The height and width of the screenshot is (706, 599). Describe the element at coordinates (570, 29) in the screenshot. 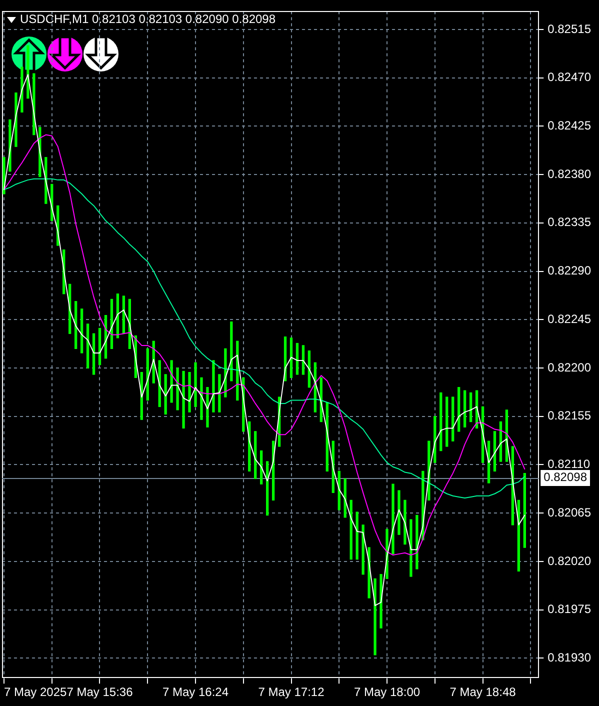

I see `y-tick-label: 0.82515` at that location.